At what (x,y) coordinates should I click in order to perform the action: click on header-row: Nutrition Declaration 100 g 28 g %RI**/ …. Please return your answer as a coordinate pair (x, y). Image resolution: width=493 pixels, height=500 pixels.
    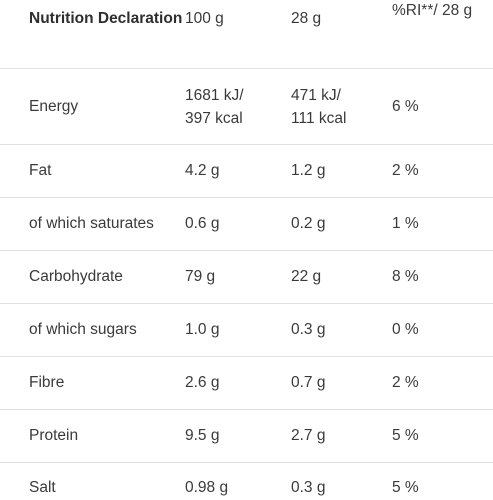
    Looking at the image, I should click on (246, 34).